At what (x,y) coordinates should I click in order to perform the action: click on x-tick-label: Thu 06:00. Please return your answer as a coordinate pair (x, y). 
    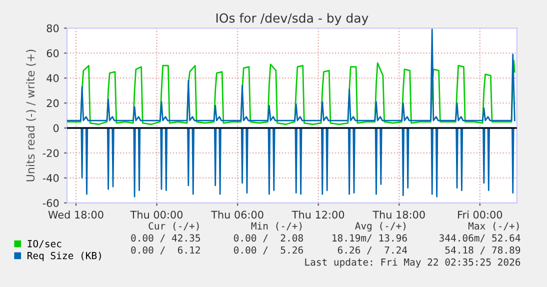
    Looking at the image, I should click on (237, 214).